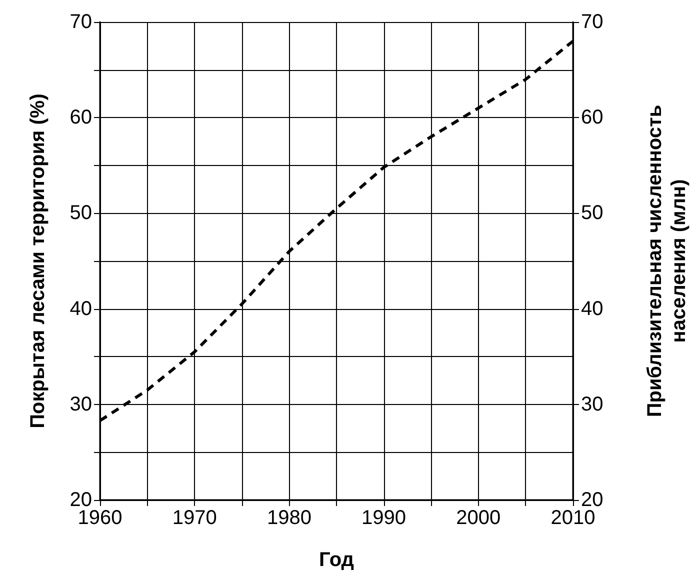  I want to click on y2-tick-label: 60, so click(592, 117).